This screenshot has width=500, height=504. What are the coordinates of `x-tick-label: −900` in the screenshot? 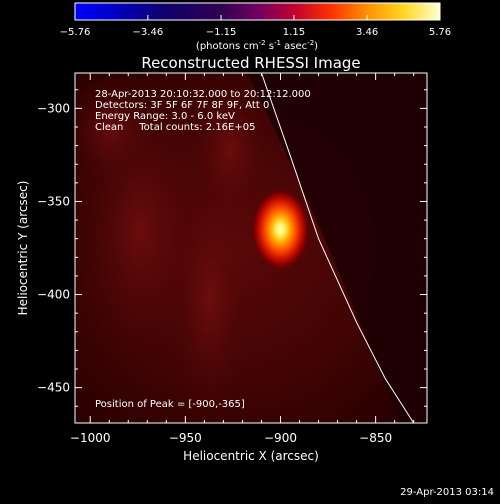 It's located at (280, 438).